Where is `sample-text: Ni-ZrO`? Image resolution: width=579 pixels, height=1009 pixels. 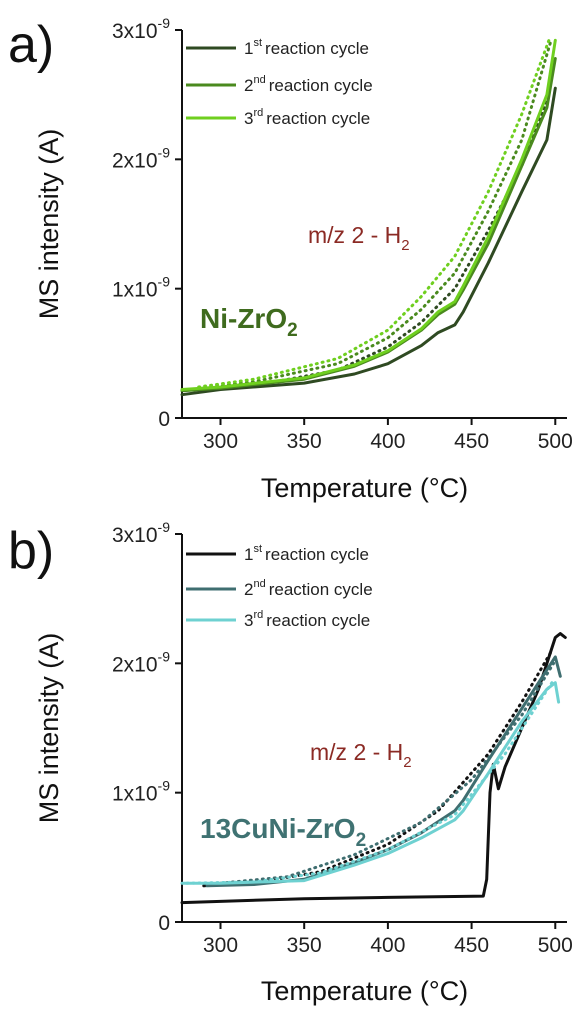 sample-text: Ni-ZrO is located at coordinates (243, 318).